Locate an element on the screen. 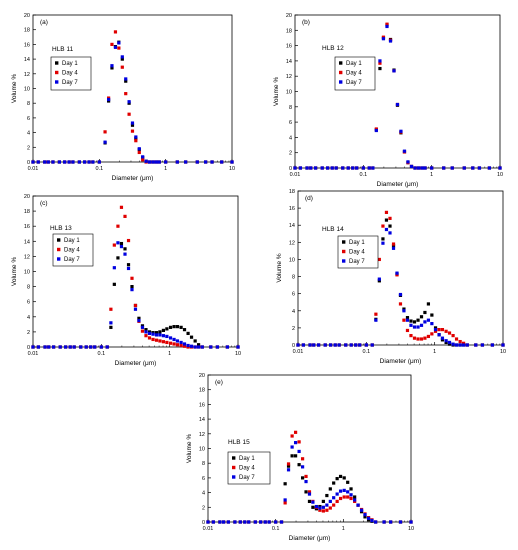 This screenshot has width=518, height=550. legend-label: Day 7 is located at coordinates (354, 83).